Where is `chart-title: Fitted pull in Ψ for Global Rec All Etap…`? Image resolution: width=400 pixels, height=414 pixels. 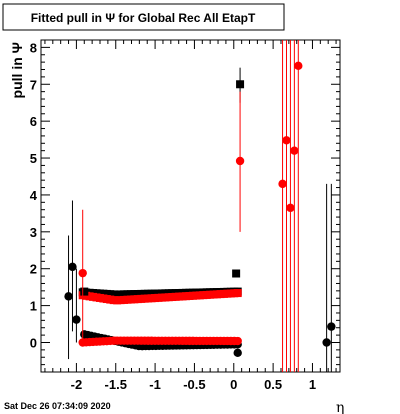
chart-title: Fitted pull in Ψ for Global Rec All Etap… is located at coordinates (143, 18).